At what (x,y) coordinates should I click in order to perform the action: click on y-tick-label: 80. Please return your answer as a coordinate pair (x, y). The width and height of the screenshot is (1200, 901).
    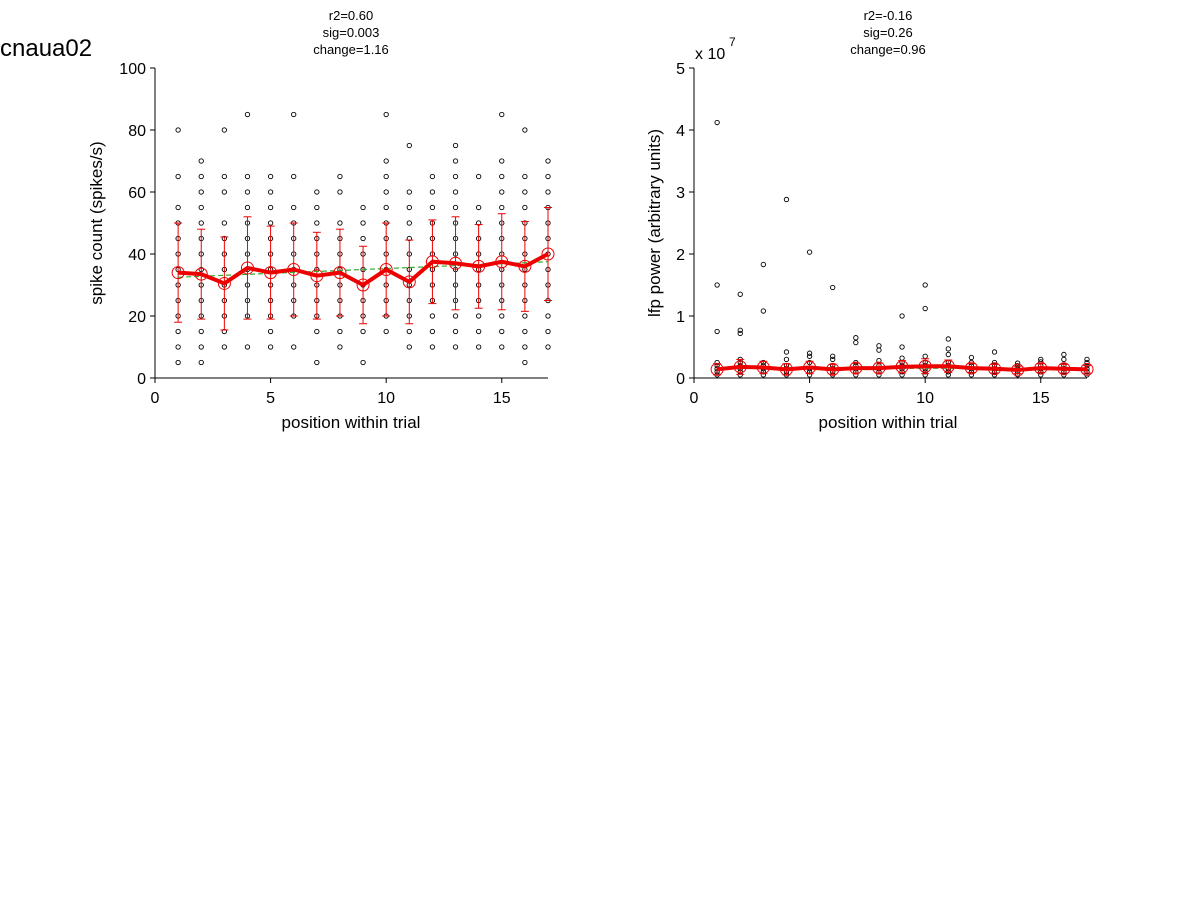
    Looking at the image, I should click on (137, 131).